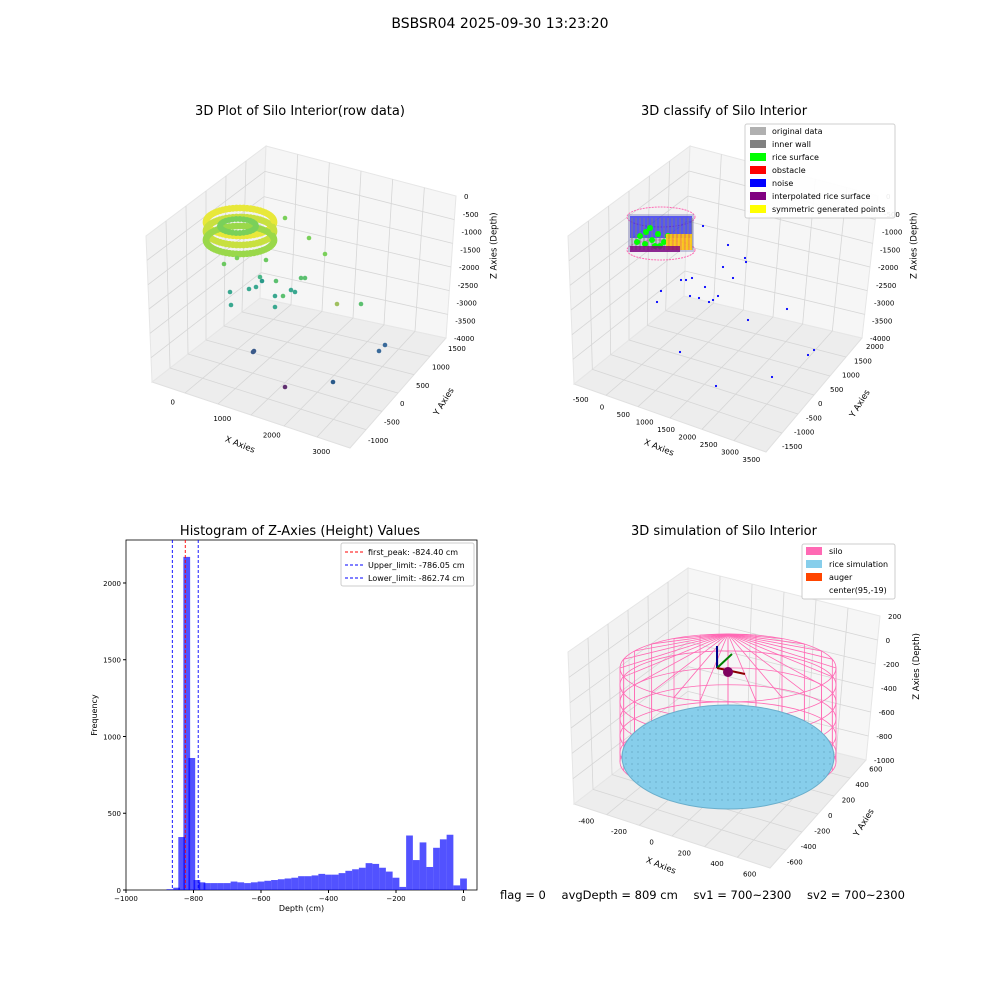 The image size is (1000, 1000). I want to click on hist-ytick-label: 0, so click(119, 891).